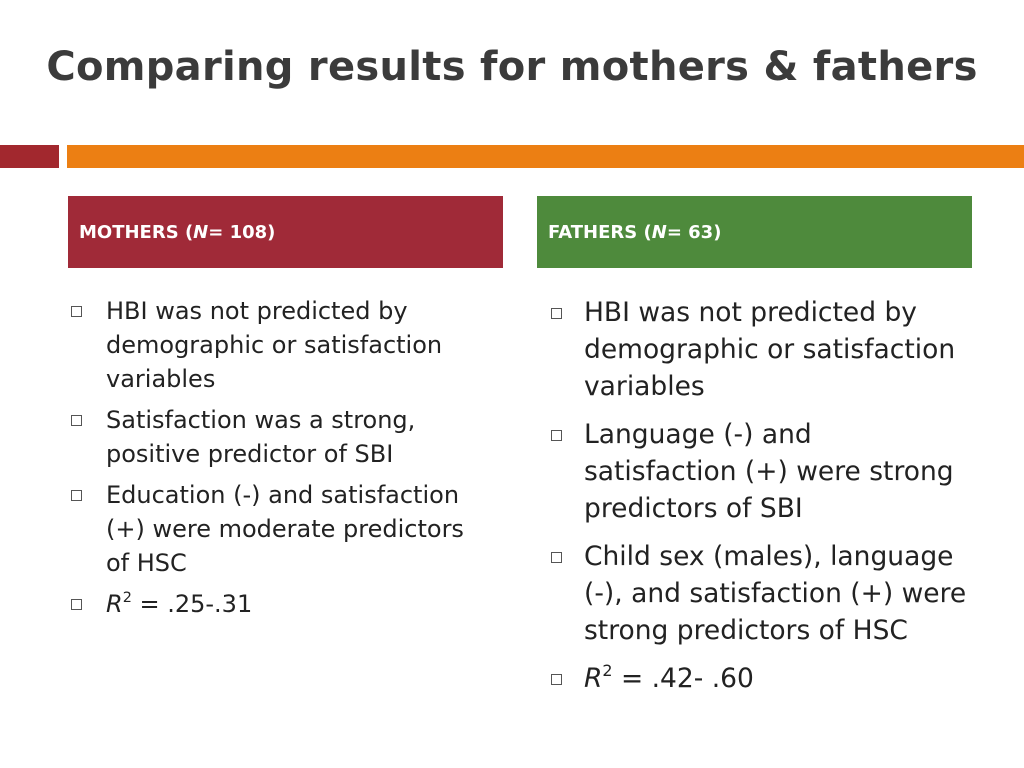  Describe the element at coordinates (281, 604) in the screenshot. I see `list-item-r-squared: R2 = .25-.31` at that location.